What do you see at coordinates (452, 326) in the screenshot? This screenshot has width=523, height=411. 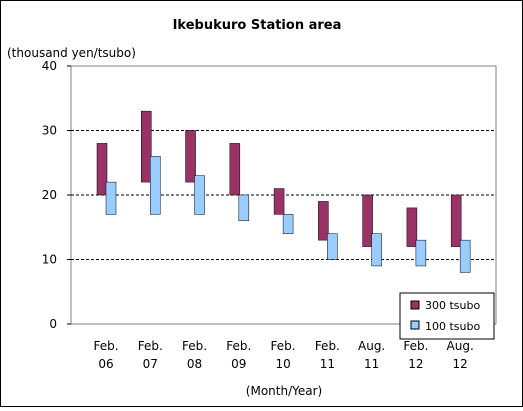 I see `legend-label-100: 100 tsubo` at bounding box center [452, 326].